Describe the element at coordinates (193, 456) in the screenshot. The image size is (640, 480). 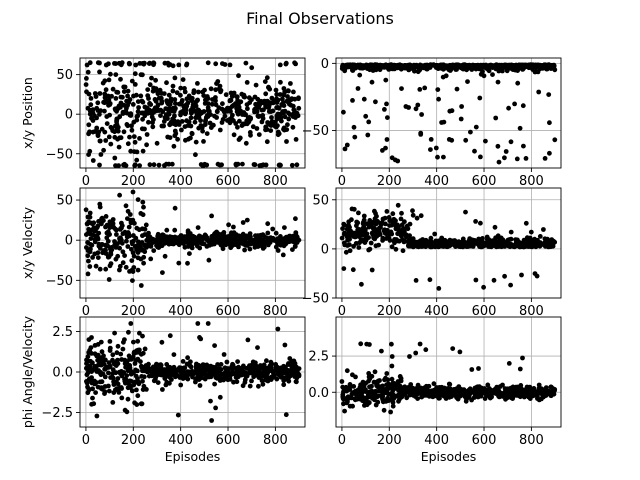
I see `x-axis-label: Episodes` at that location.